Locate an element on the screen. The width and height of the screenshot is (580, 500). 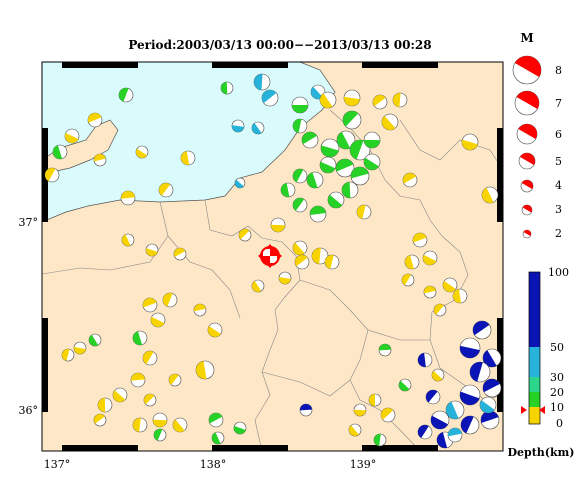
mag-label-8: 8 is located at coordinates (558, 70).